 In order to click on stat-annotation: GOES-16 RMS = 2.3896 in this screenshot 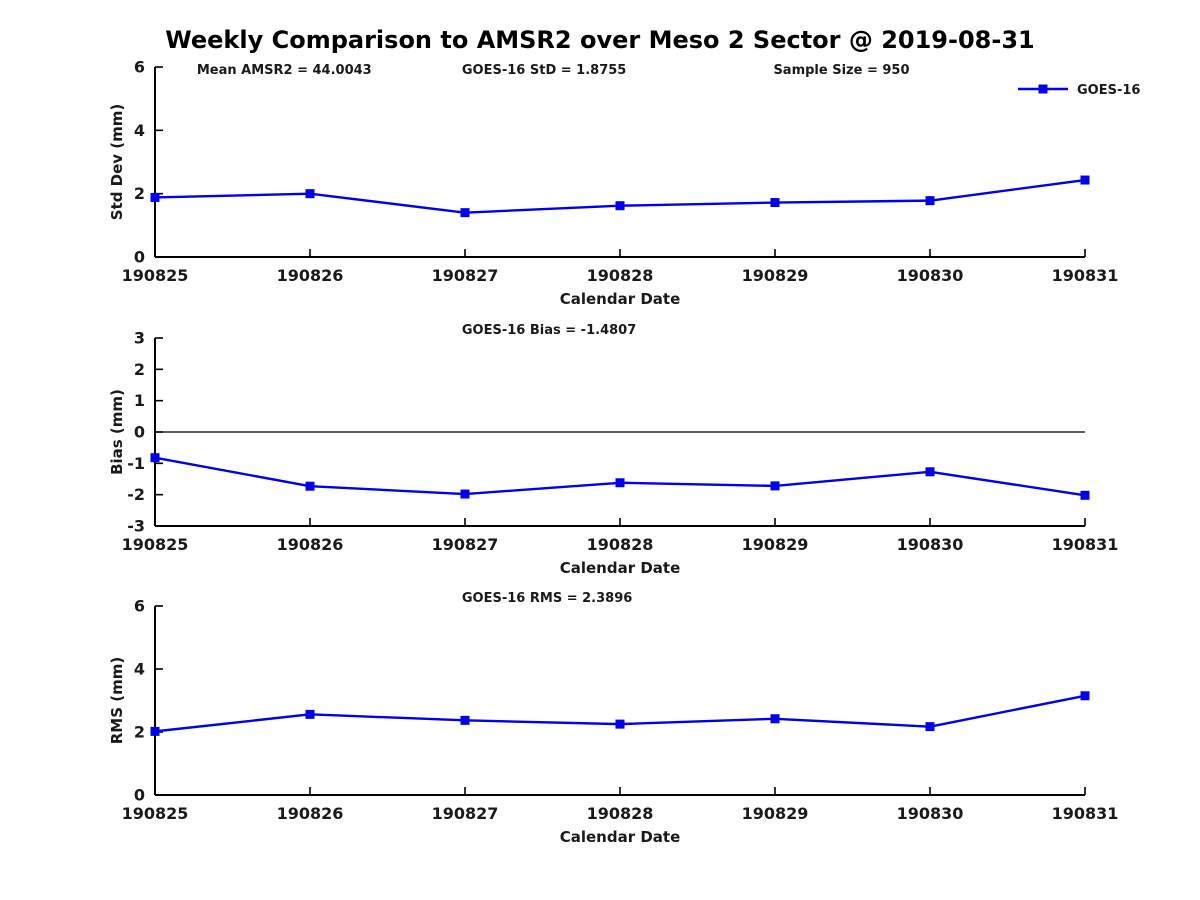, I will do `click(547, 598)`.